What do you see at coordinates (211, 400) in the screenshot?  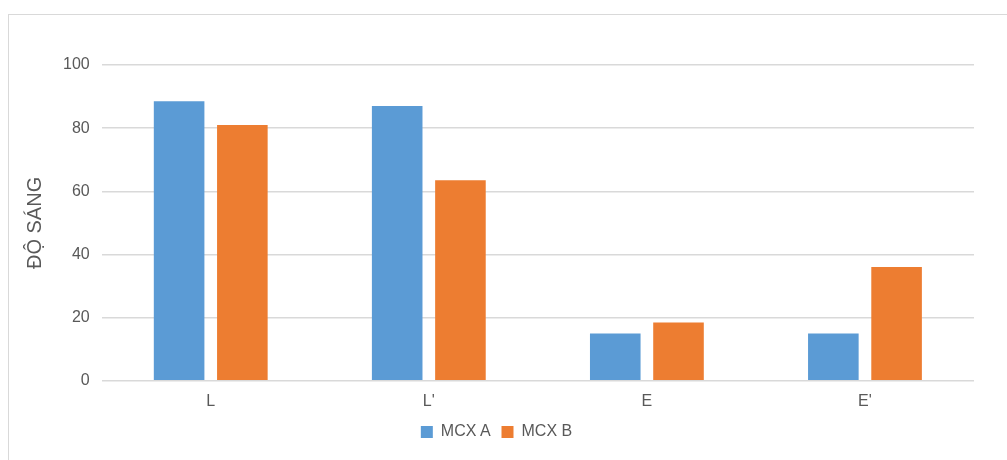 I see `x-tick-label: L` at bounding box center [211, 400].